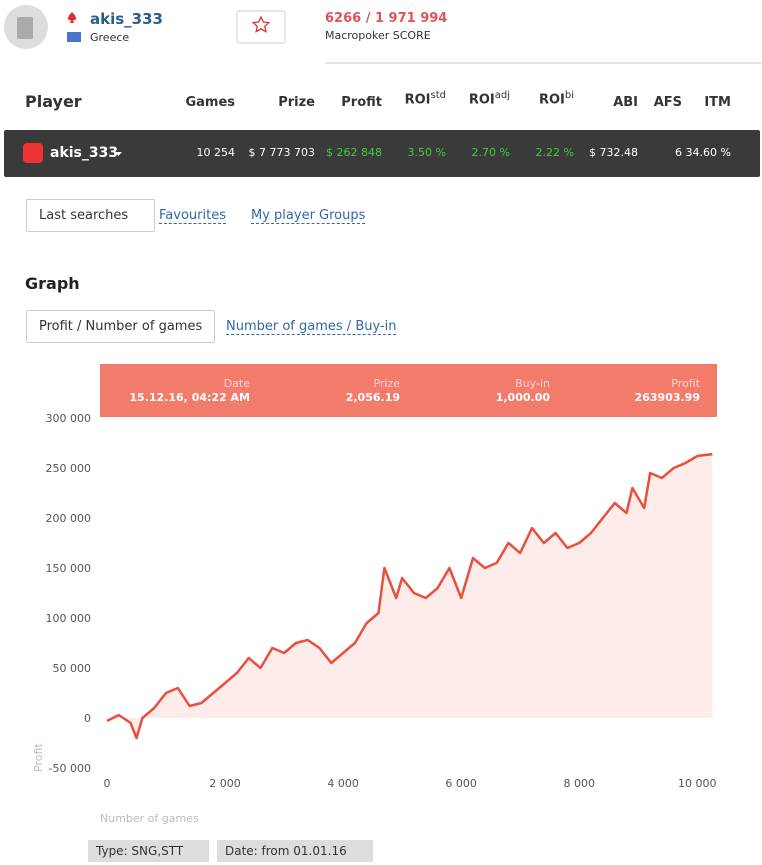 The width and height of the screenshot is (762, 865). Describe the element at coordinates (69, 518) in the screenshot. I see `y-tick-label: 200 000` at that location.